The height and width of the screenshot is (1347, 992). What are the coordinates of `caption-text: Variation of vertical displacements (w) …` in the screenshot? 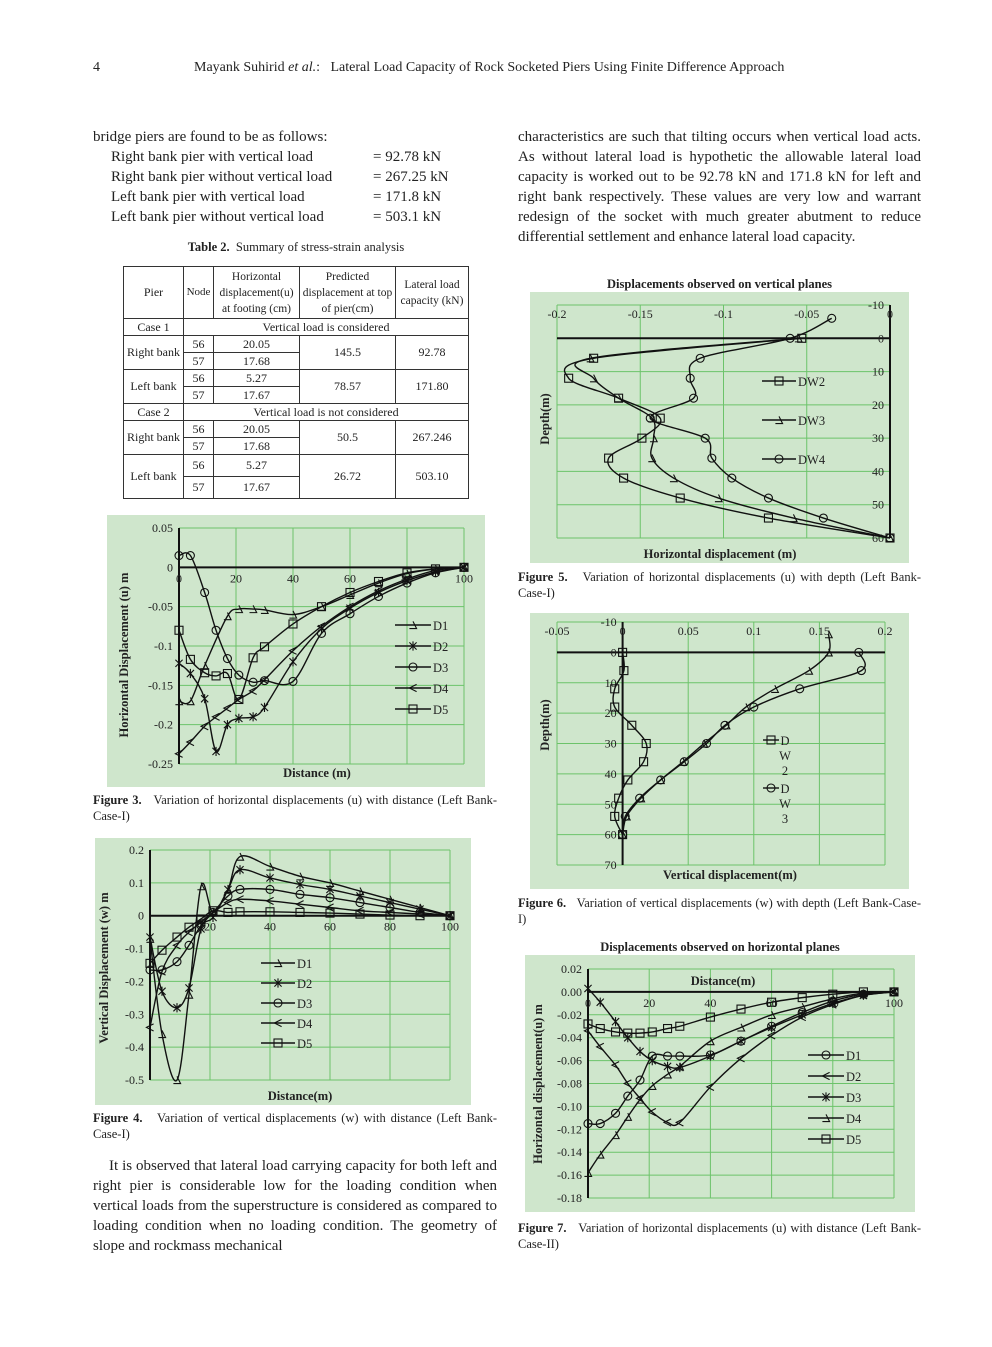 It's located at (295, 1126).